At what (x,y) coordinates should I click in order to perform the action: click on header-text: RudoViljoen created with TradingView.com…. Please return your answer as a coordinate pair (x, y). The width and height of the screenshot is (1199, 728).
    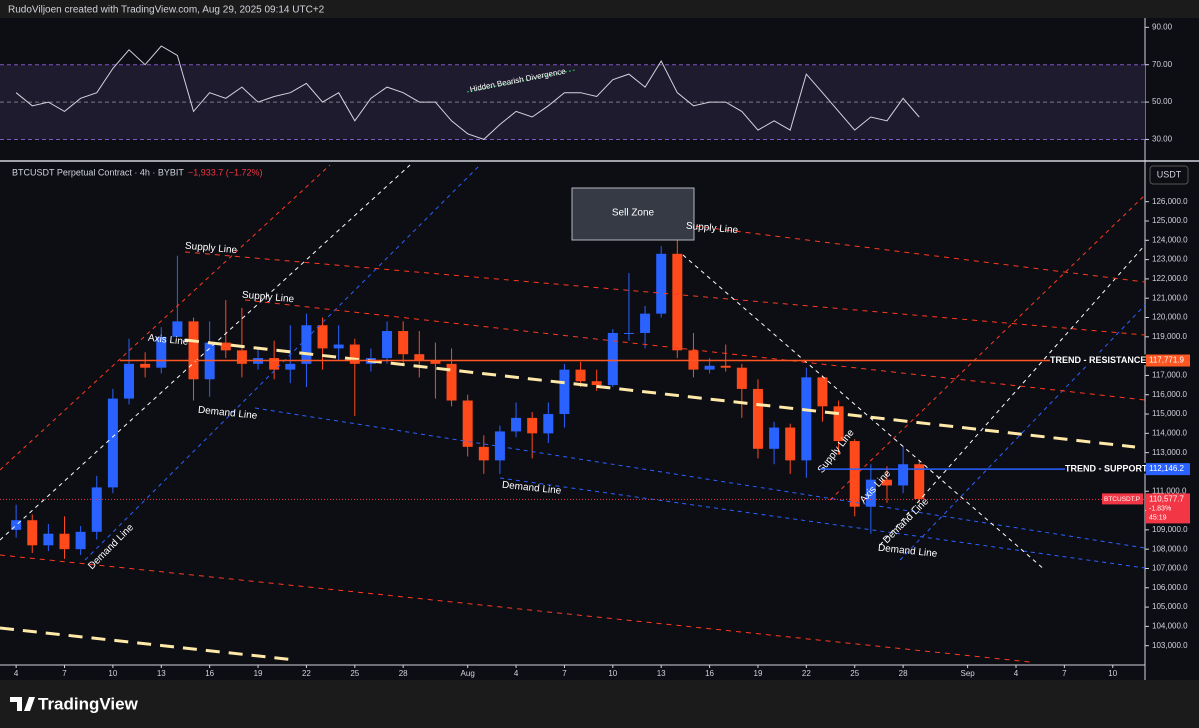
    Looking at the image, I should click on (166, 10).